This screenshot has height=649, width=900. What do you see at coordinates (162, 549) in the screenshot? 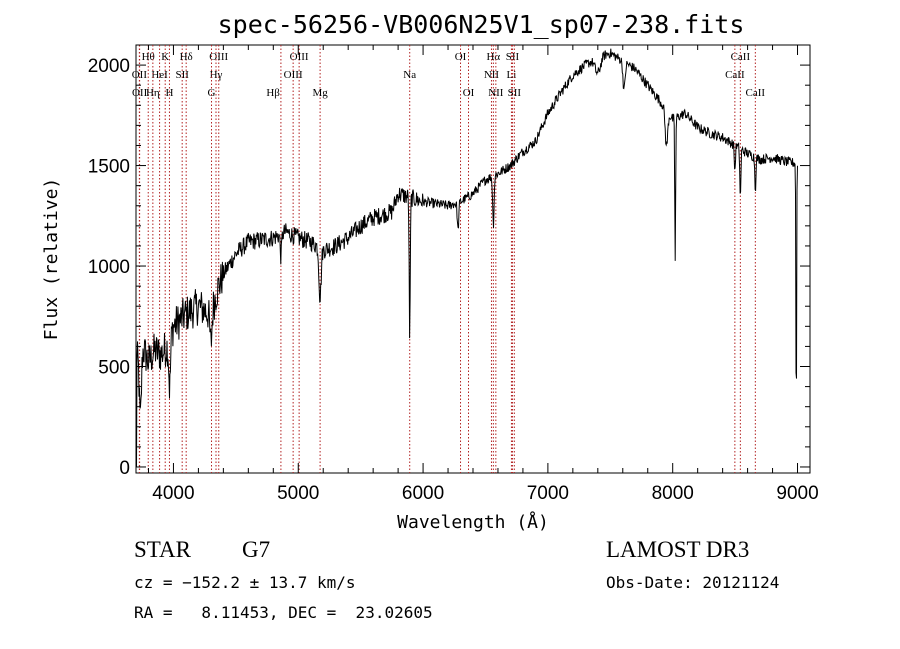
I see `object-class: STAR` at bounding box center [162, 549].